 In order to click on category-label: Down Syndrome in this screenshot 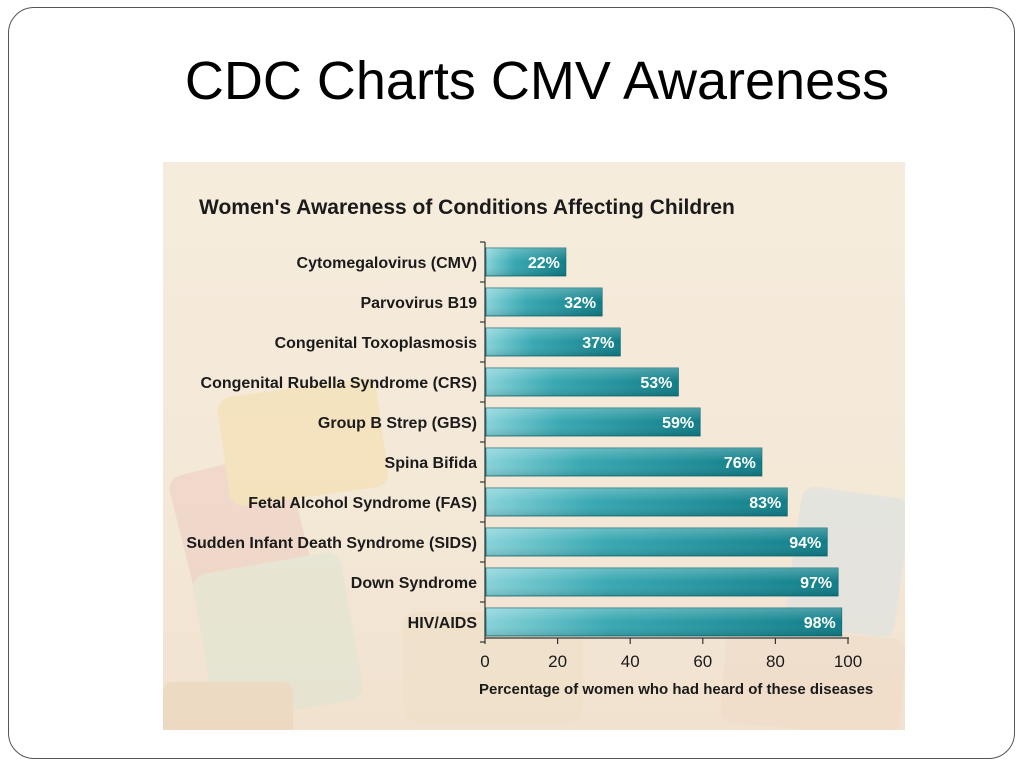, I will do `click(414, 583)`.